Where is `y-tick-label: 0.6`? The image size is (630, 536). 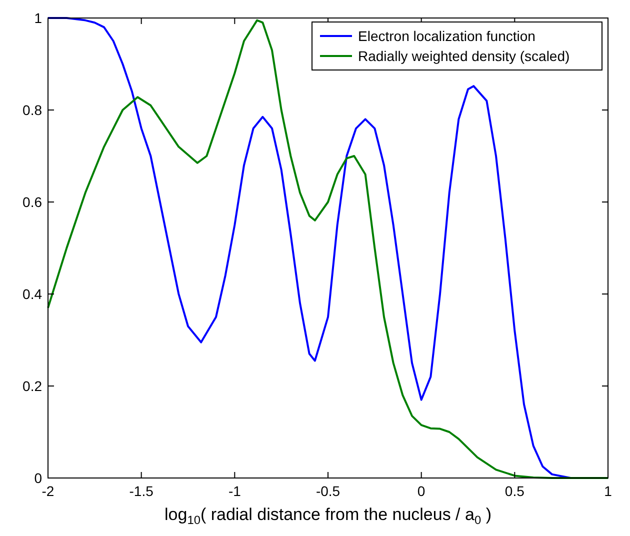 y-tick-label: 0.6 is located at coordinates (32, 202).